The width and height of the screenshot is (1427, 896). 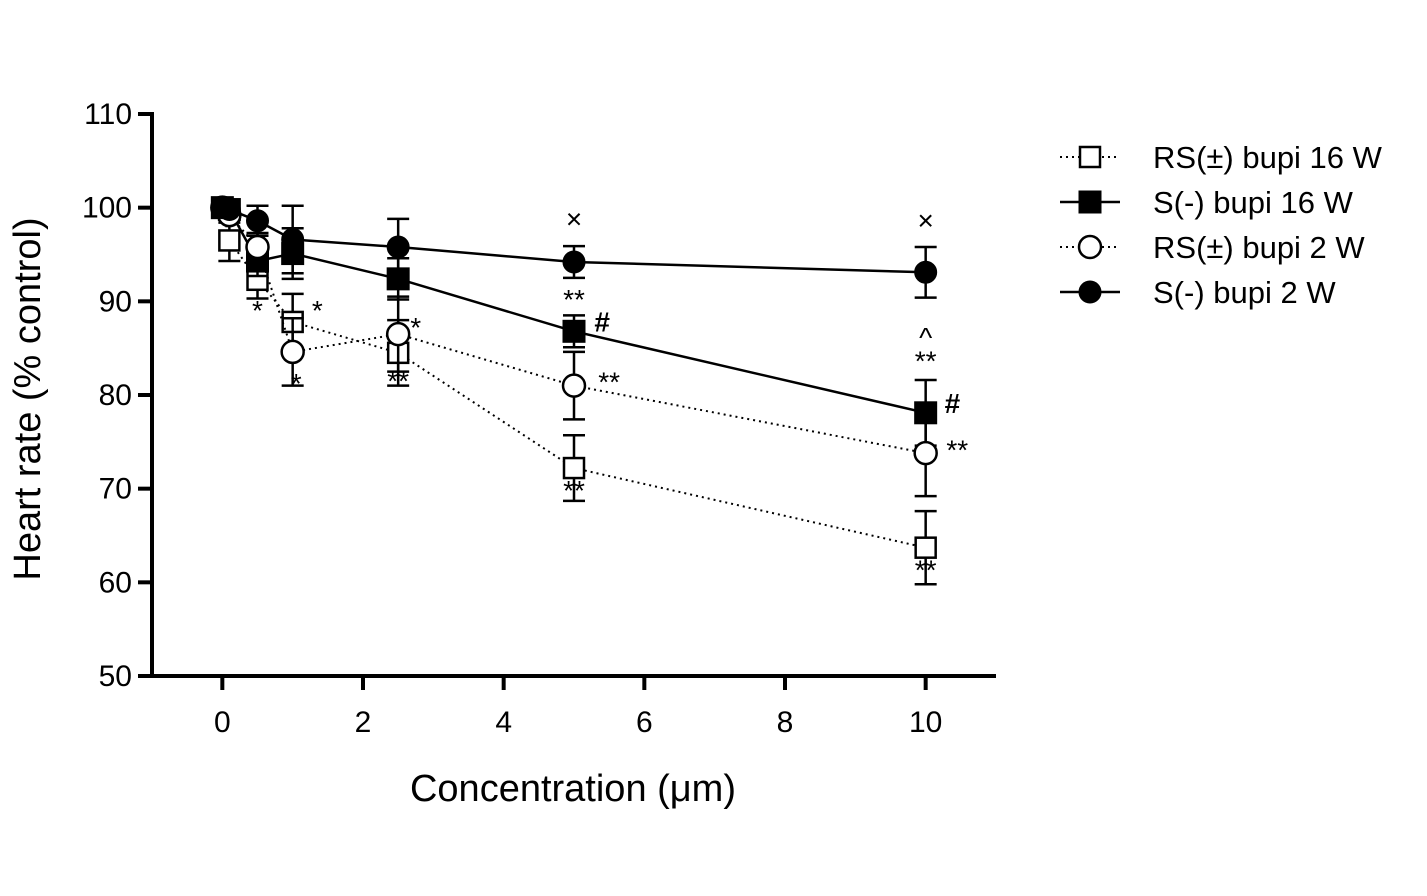 I want to click on x-tick-label: 4, so click(x=503, y=722).